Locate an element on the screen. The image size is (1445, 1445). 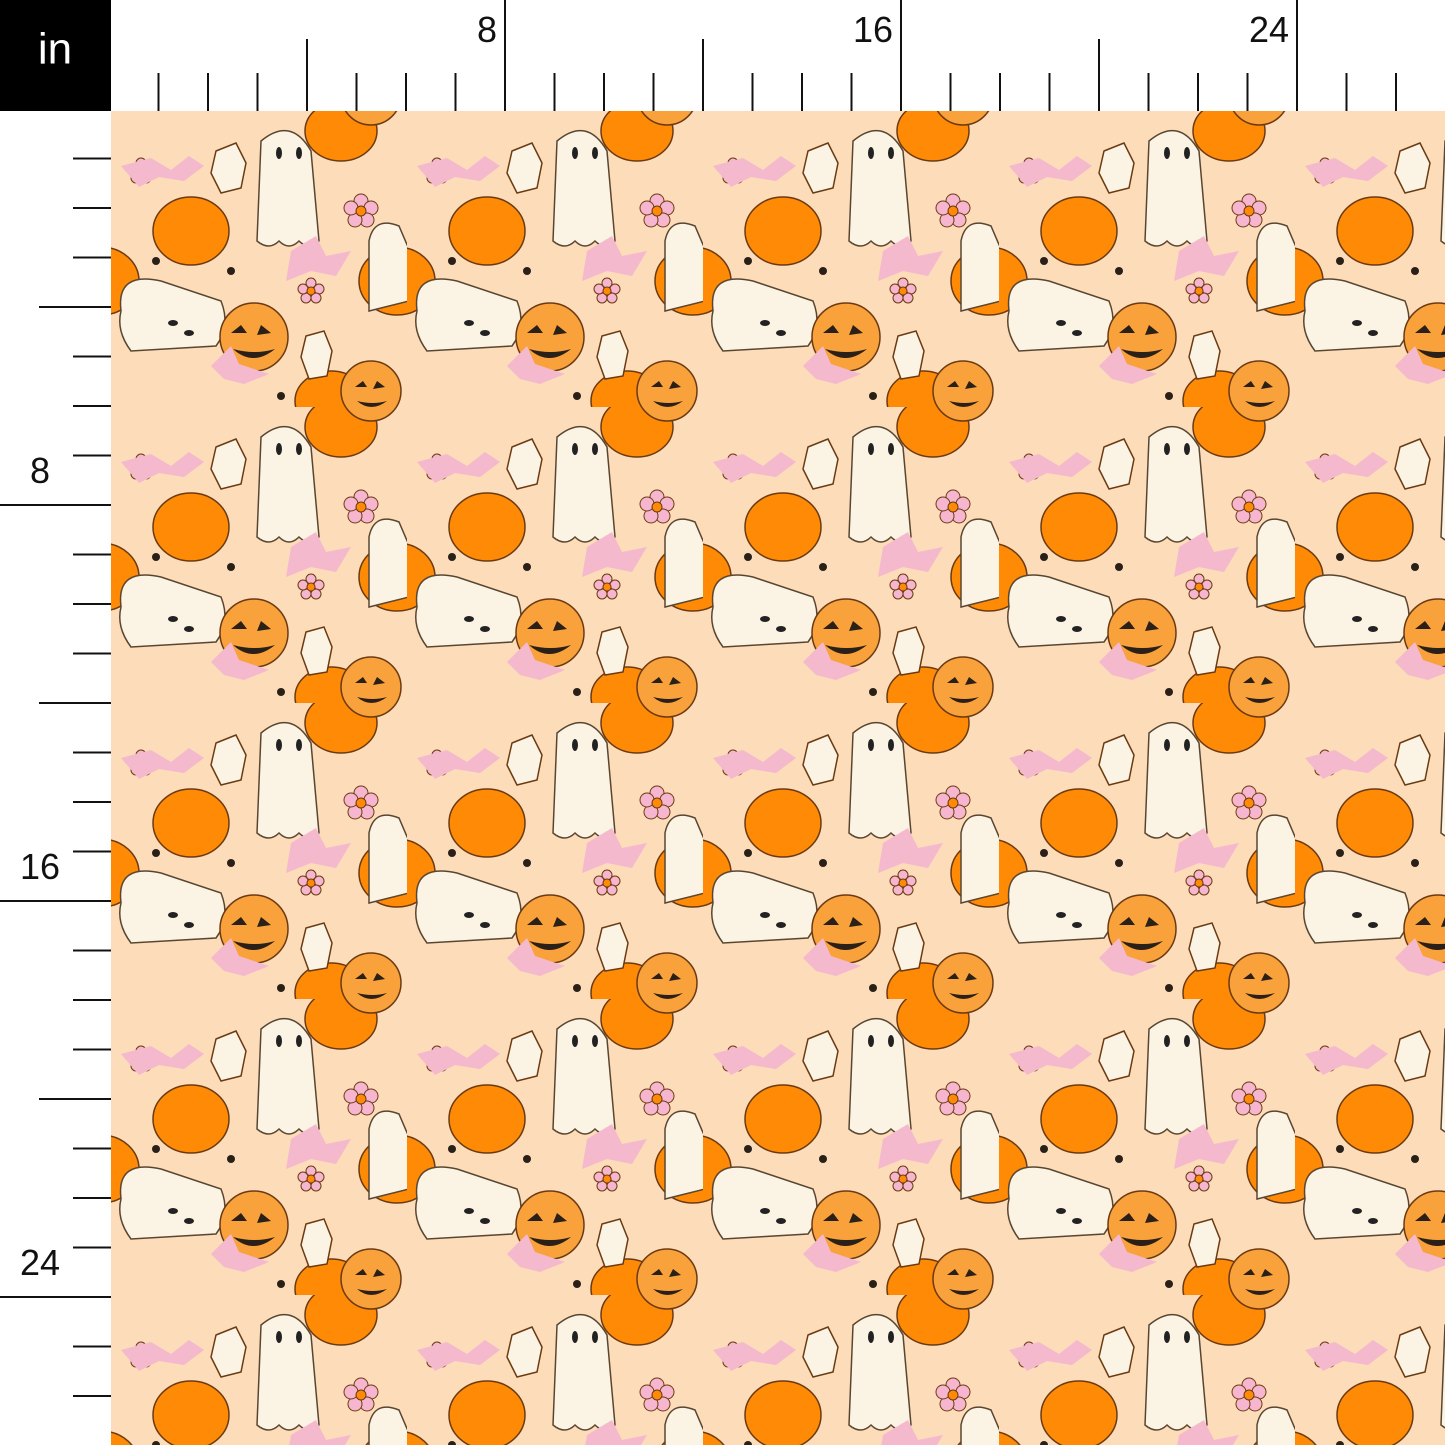
top-ruler-label: 24 is located at coordinates (1269, 29).